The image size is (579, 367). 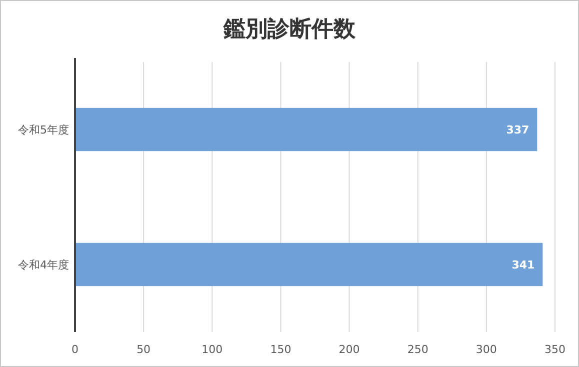 What do you see at coordinates (486, 349) in the screenshot?
I see `x-tick-label: 300` at bounding box center [486, 349].